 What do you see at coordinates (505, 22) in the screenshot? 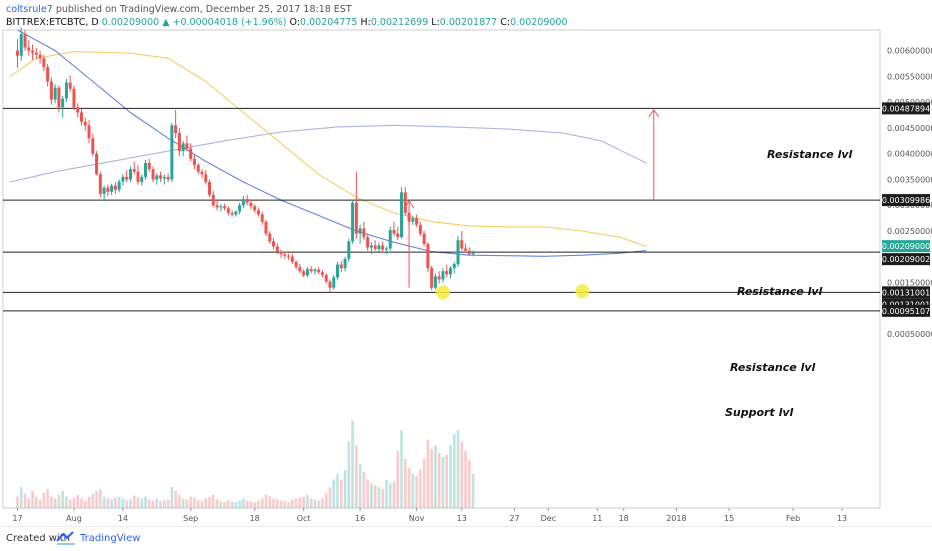
I see `close-label: C:` at bounding box center [505, 22].